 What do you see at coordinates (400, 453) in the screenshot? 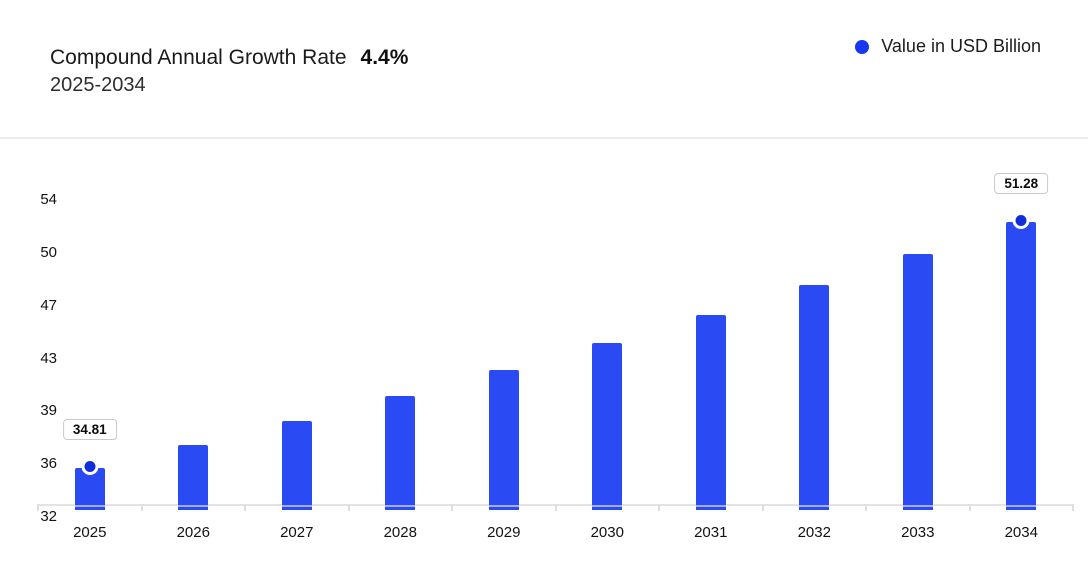
I see `bar-2028` at bounding box center [400, 453].